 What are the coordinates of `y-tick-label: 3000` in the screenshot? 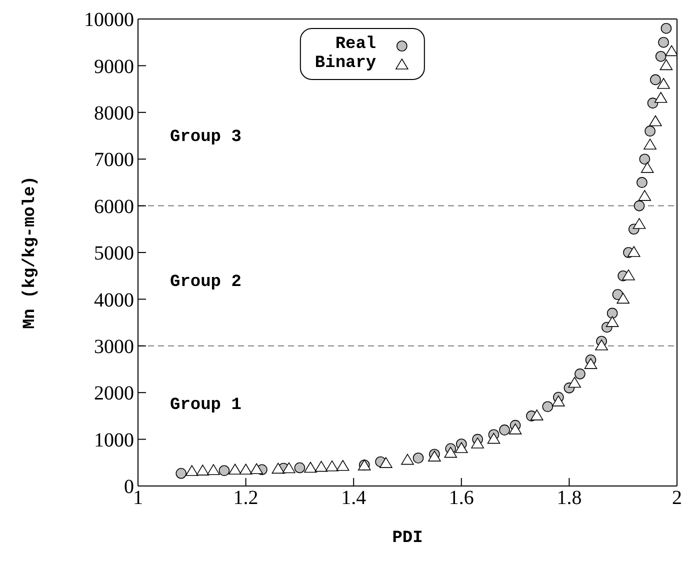 It's located at (114, 347).